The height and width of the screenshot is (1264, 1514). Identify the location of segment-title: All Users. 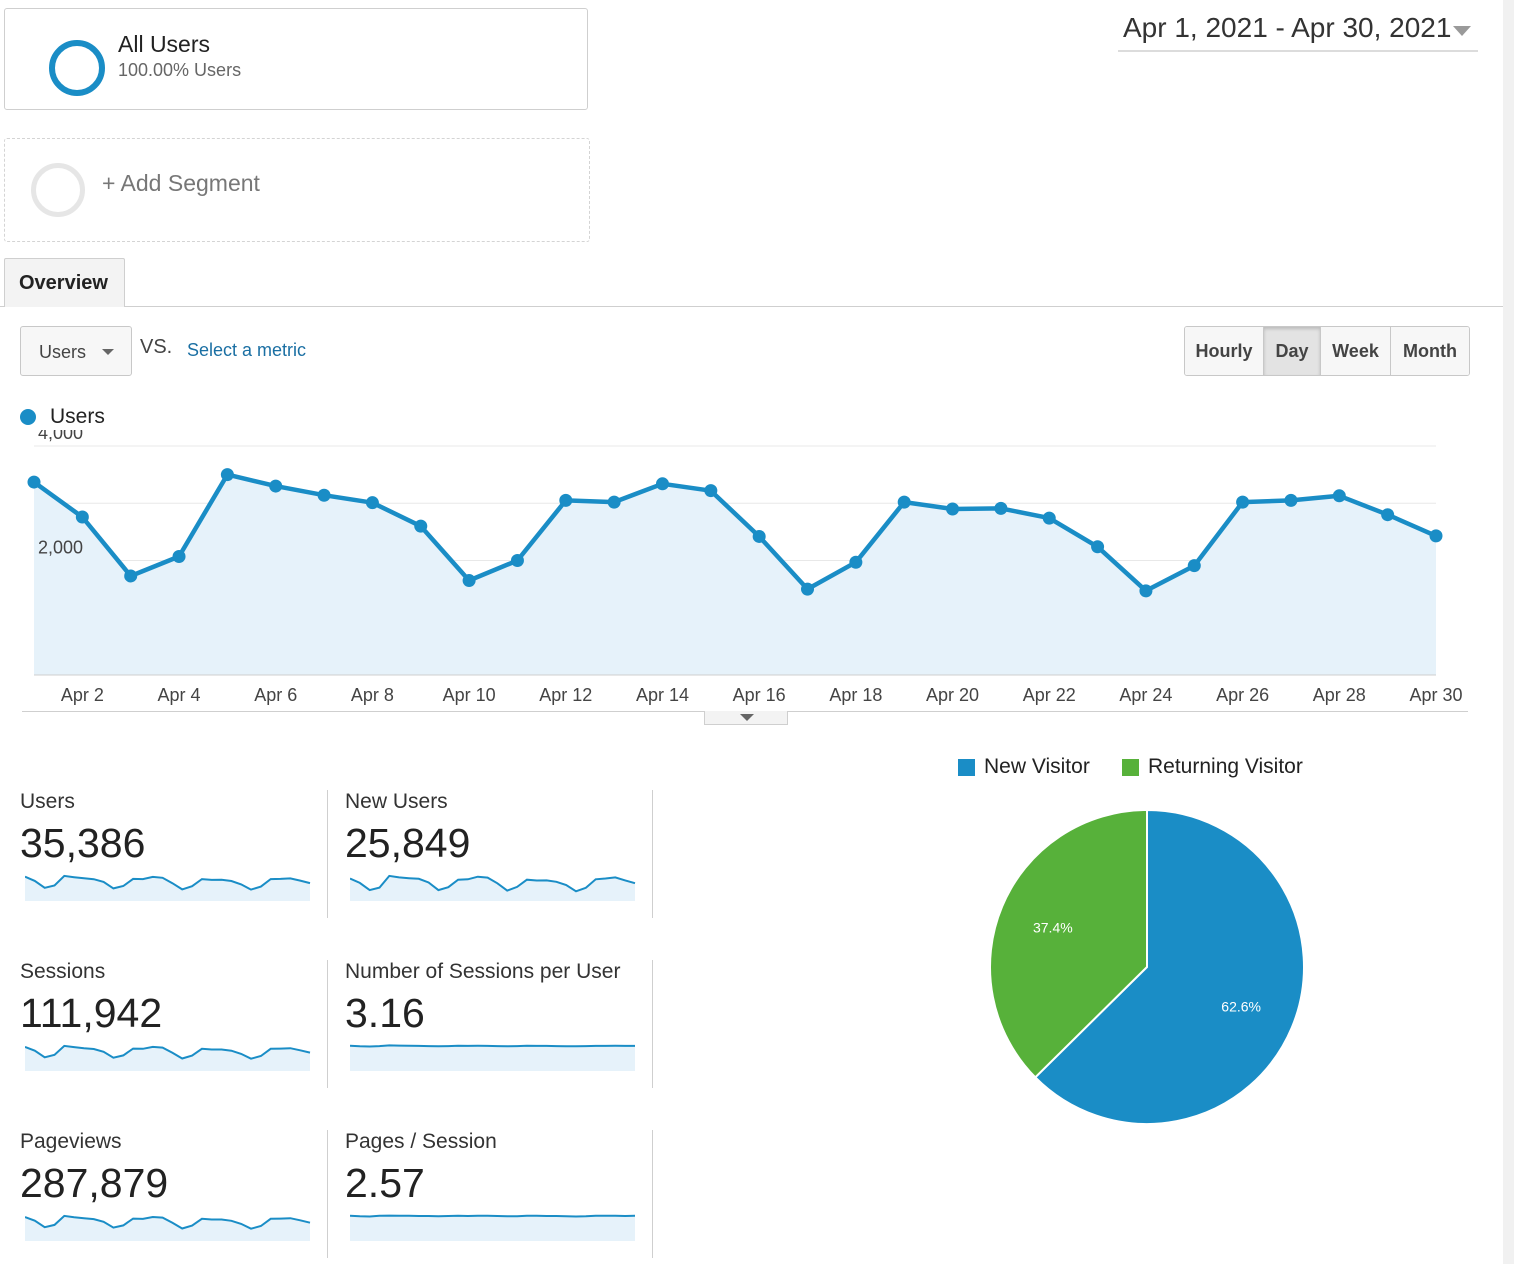
(164, 44).